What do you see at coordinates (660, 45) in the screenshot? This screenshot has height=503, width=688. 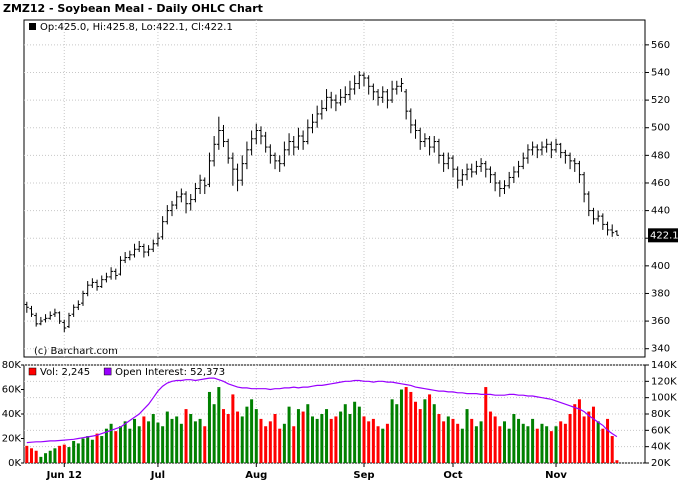 I see `y-tick-label: 560` at bounding box center [660, 45].